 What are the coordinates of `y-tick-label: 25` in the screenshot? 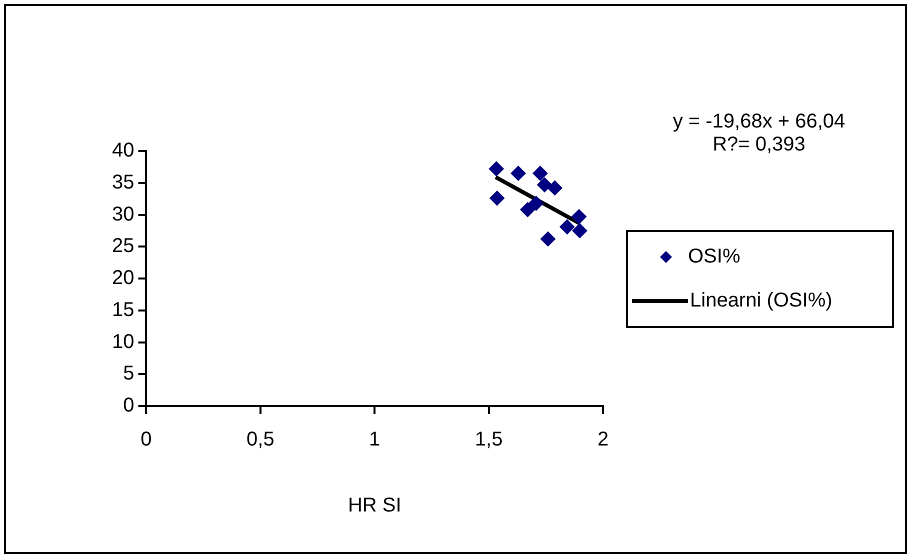 It's located at (123, 246).